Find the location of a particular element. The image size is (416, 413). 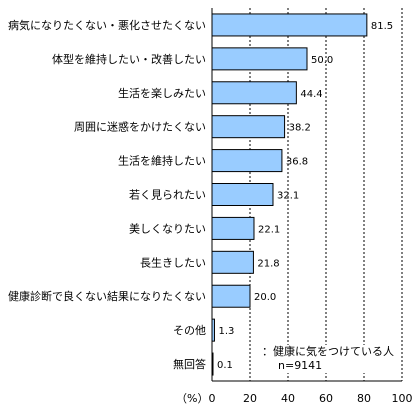

sample-note: ：健康に気をつけている人 n=9141 is located at coordinates (328, 359).